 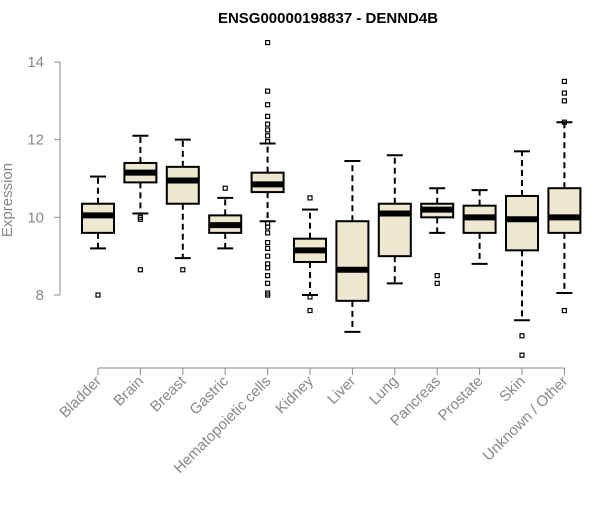 What do you see at coordinates (40, 295) in the screenshot?
I see `y-tick-label: 8` at bounding box center [40, 295].